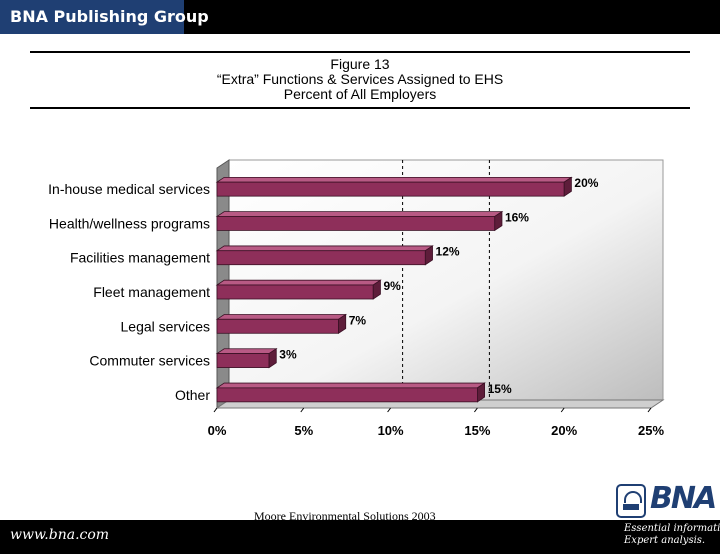 The height and width of the screenshot is (554, 720). Describe the element at coordinates (360, 52) in the screenshot. I see `title-top-rule` at that location.